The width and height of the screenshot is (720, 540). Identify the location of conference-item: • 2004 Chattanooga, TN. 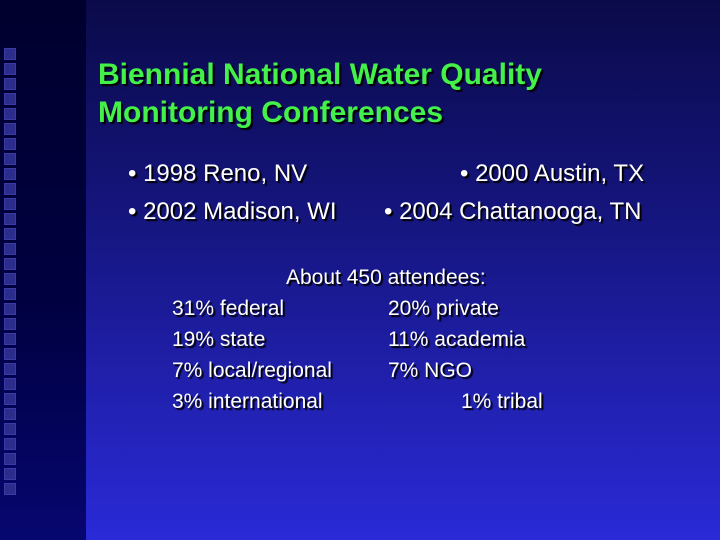
(513, 211).